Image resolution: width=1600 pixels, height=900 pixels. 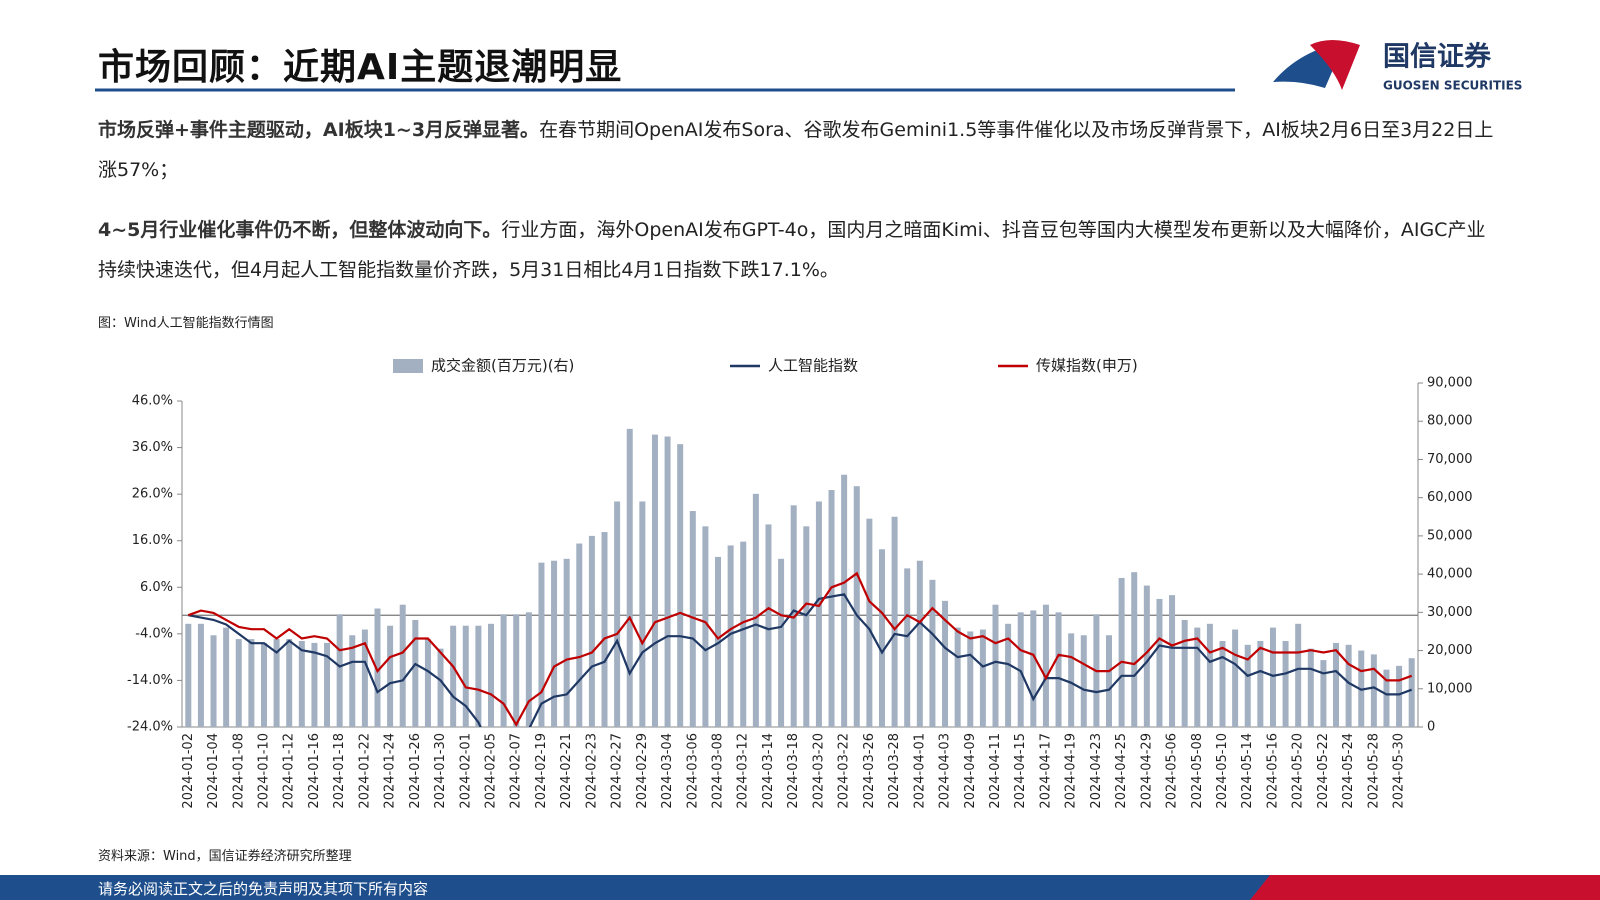 What do you see at coordinates (213, 771) in the screenshot?
I see `x-tick-label: 2024-01-04` at bounding box center [213, 771].